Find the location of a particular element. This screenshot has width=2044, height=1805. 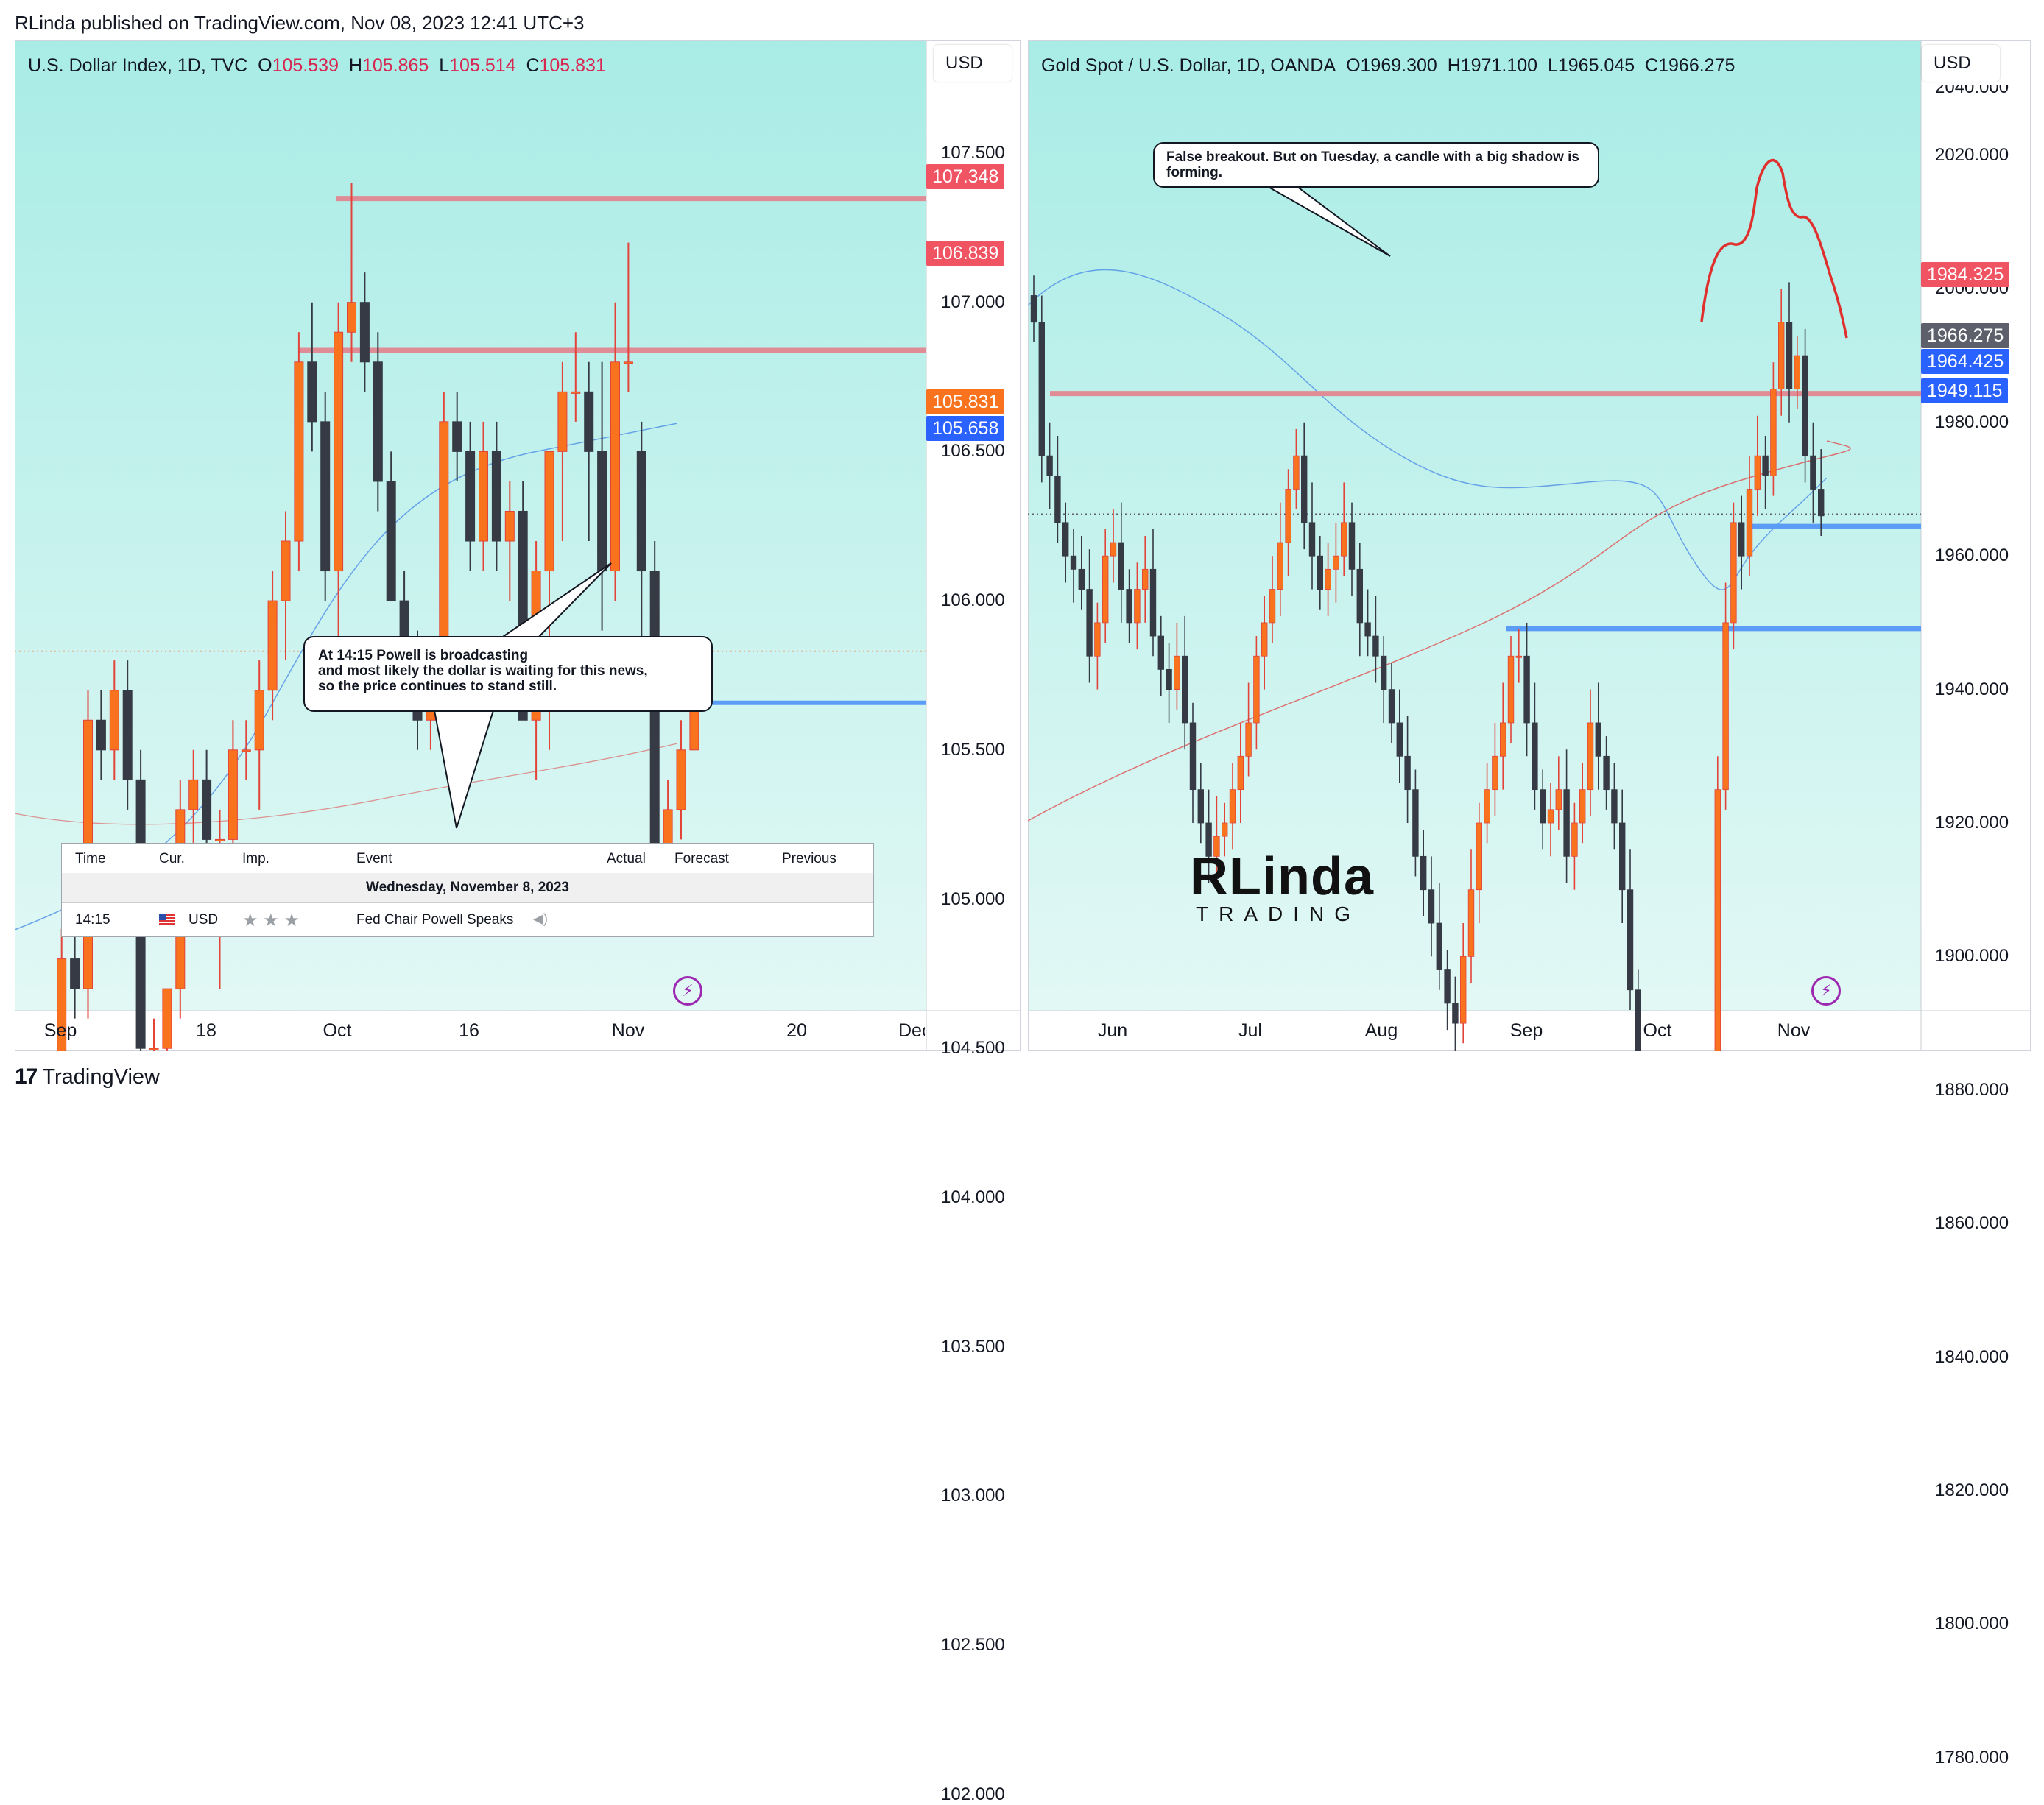

dxy-y-tick-label: 107.500 is located at coordinates (973, 153).